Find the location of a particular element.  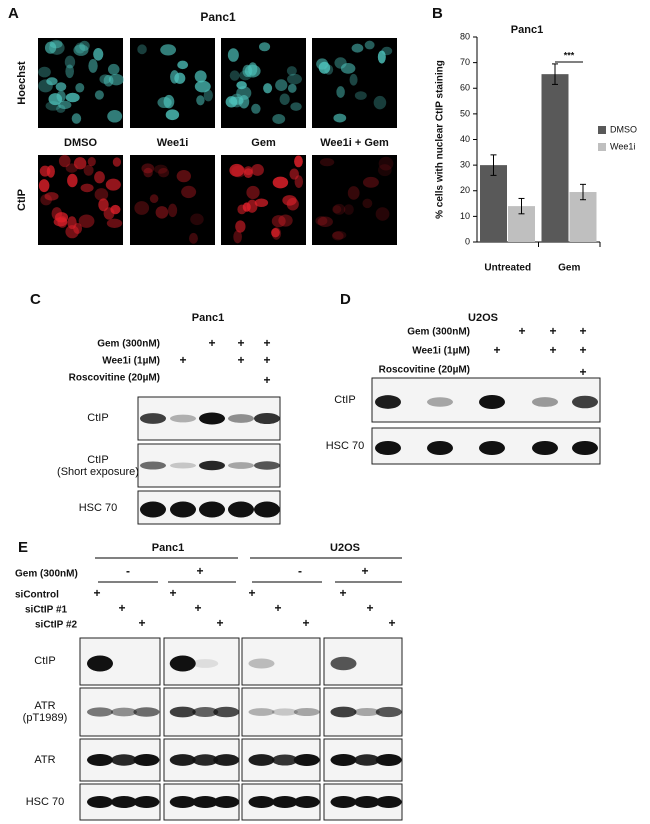

row-label: Hoechst is located at coordinates (22, 83).